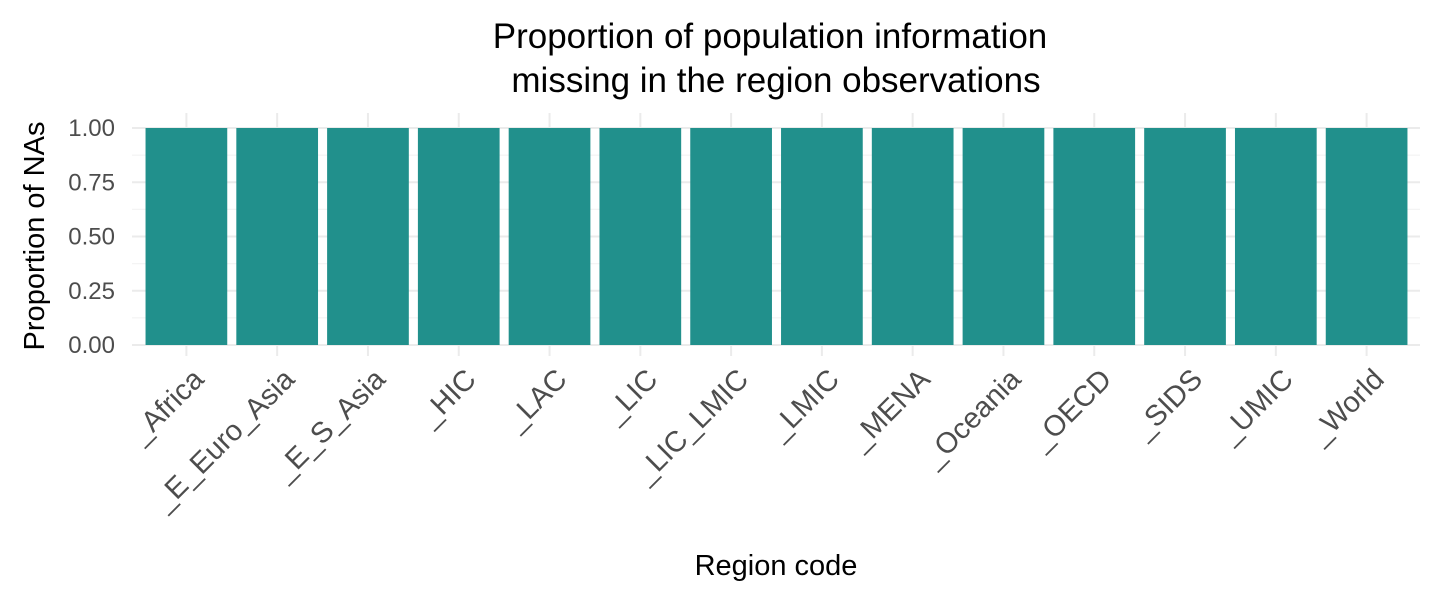 This screenshot has height=600, width=1440. I want to click on y-tick-label: 0.25, so click(91, 291).